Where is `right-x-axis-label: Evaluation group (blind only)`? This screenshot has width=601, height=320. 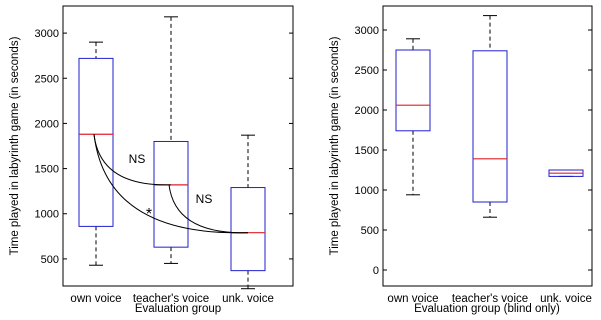 right-x-axis-label: Evaluation group (blind only) is located at coordinates (487, 309).